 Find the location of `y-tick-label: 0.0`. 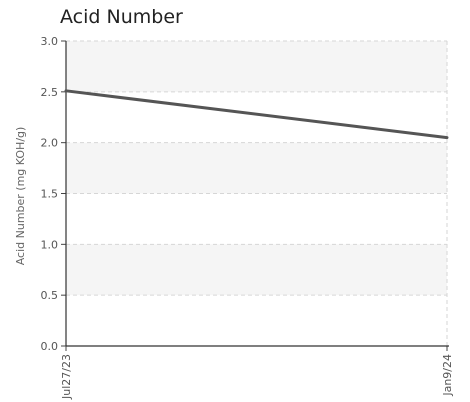

y-tick-label: 0.0 is located at coordinates (50, 346).